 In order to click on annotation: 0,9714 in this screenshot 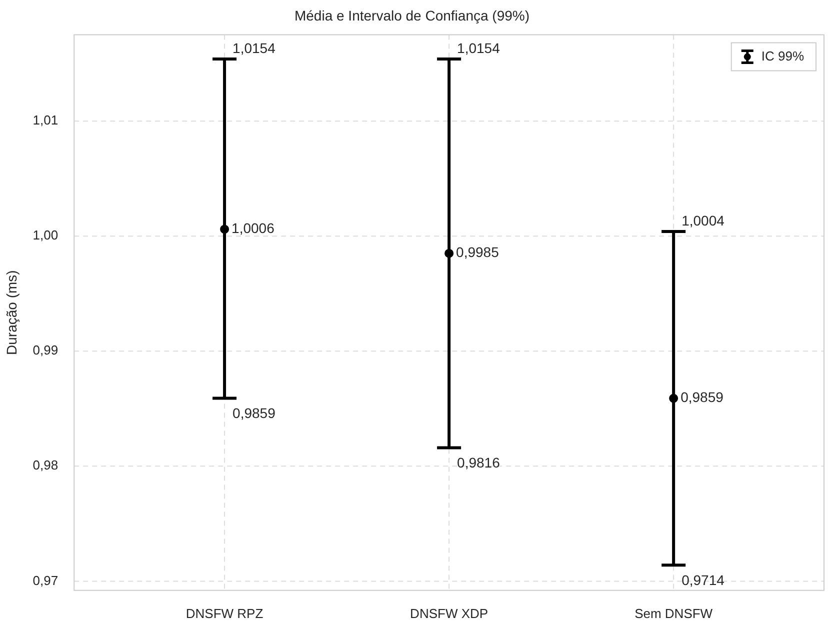, I will do `click(703, 580)`.